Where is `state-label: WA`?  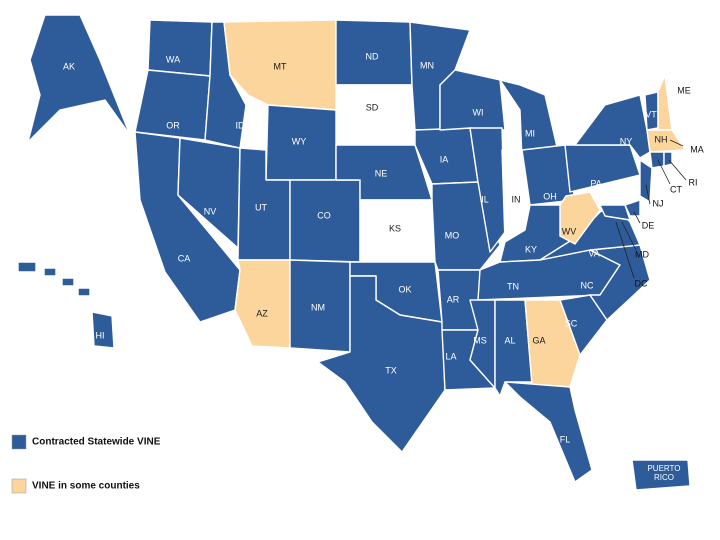 state-label: WA is located at coordinates (173, 59).